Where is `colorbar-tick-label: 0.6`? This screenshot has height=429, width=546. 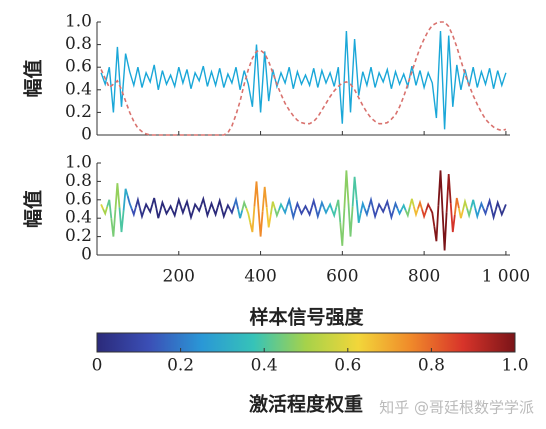 colorbar-tick-label: 0.6 is located at coordinates (347, 366).